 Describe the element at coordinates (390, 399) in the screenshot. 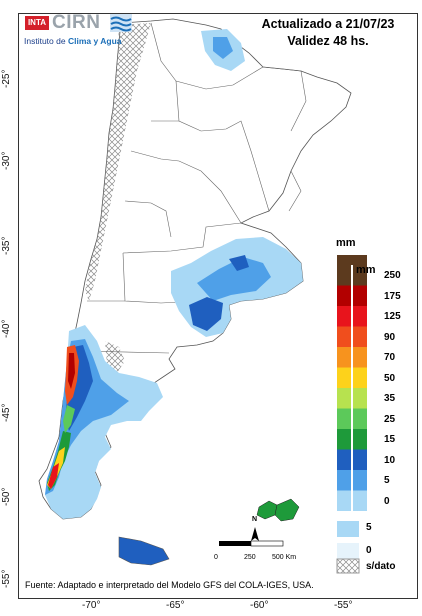

I see `legend-level-label: 35` at that location.